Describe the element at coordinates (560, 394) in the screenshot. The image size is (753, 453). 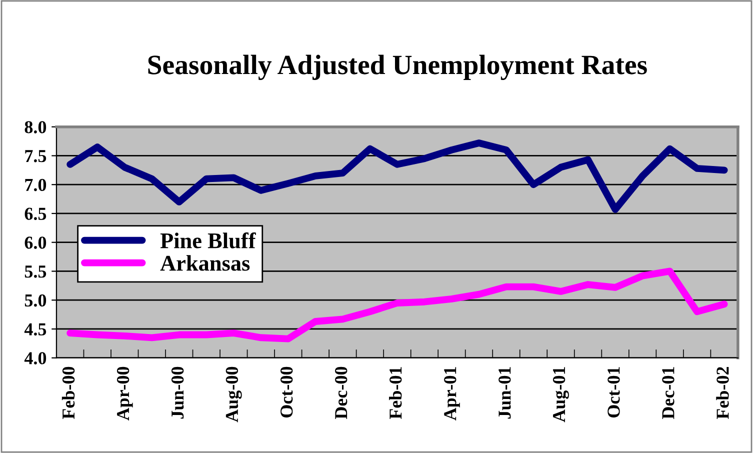
I see `x-tick-label: Aug-01` at that location.